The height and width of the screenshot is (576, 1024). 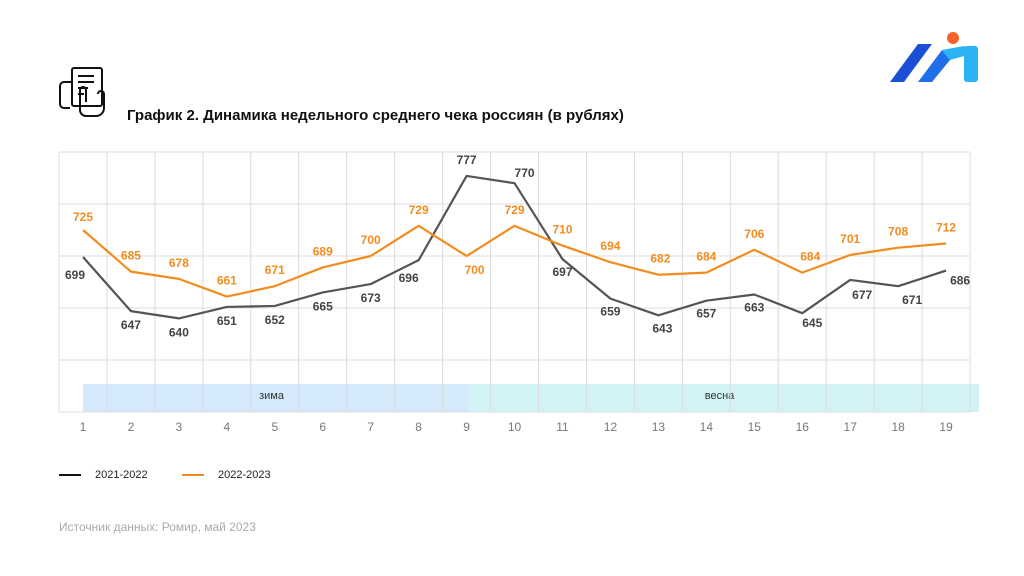 I want to click on data-label: 673, so click(x=371, y=298).